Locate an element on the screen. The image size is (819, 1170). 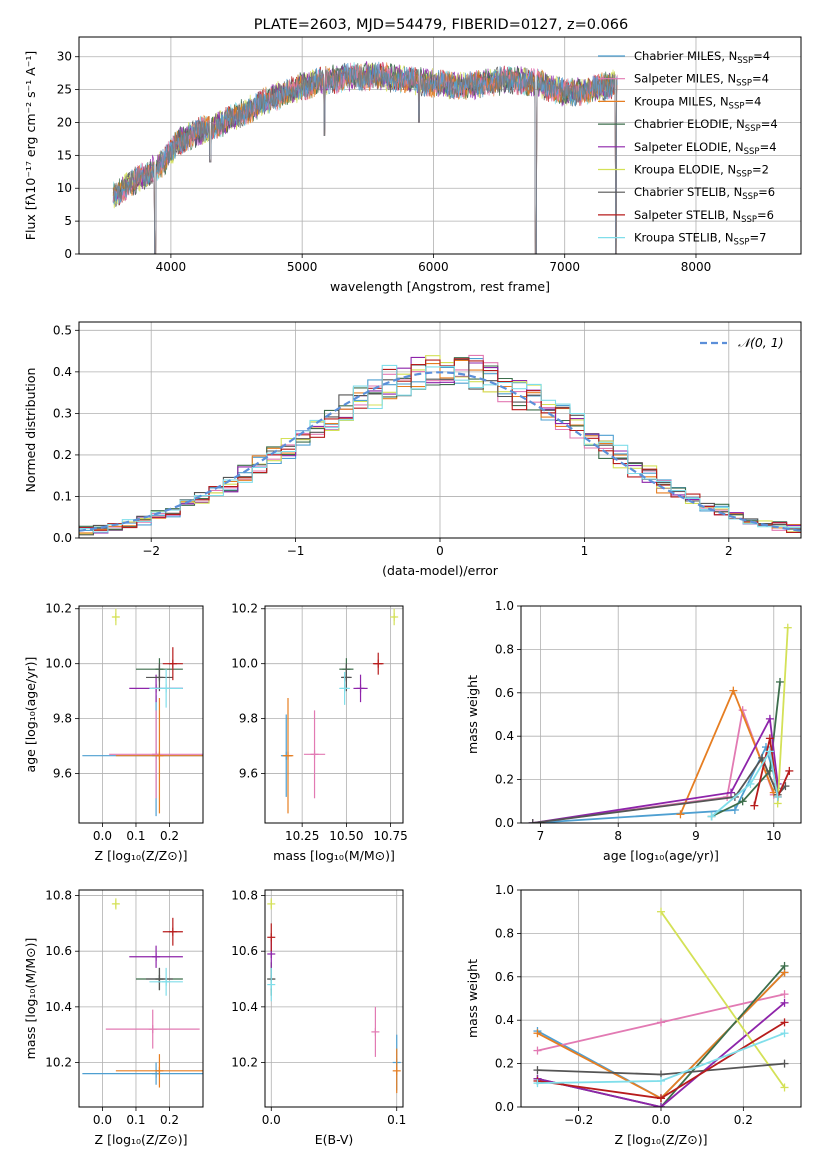
legend-text: Kroupa MILES, N is located at coordinates (681, 101).